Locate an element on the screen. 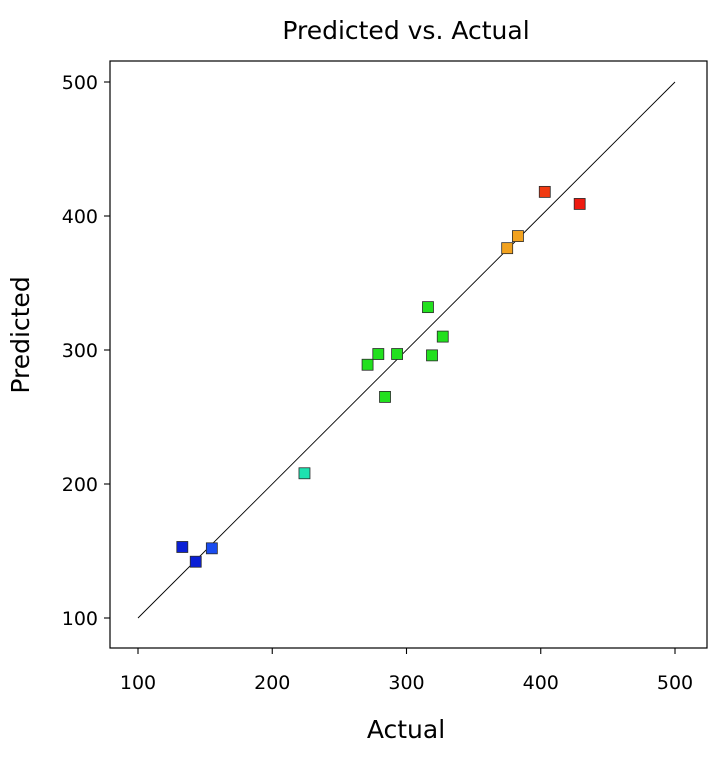  y-tick-label: 500 is located at coordinates (80, 83).